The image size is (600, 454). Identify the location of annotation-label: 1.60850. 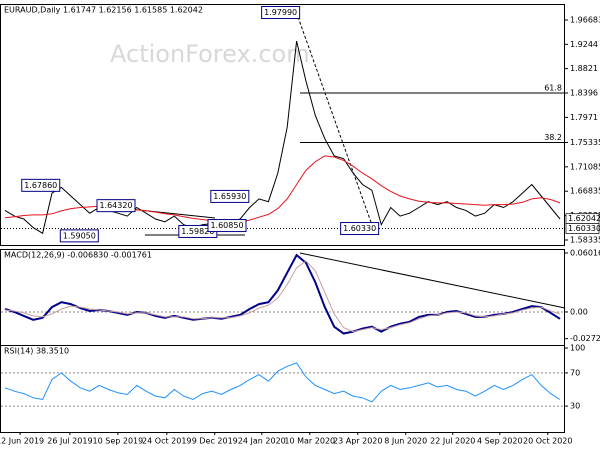
(226, 225).